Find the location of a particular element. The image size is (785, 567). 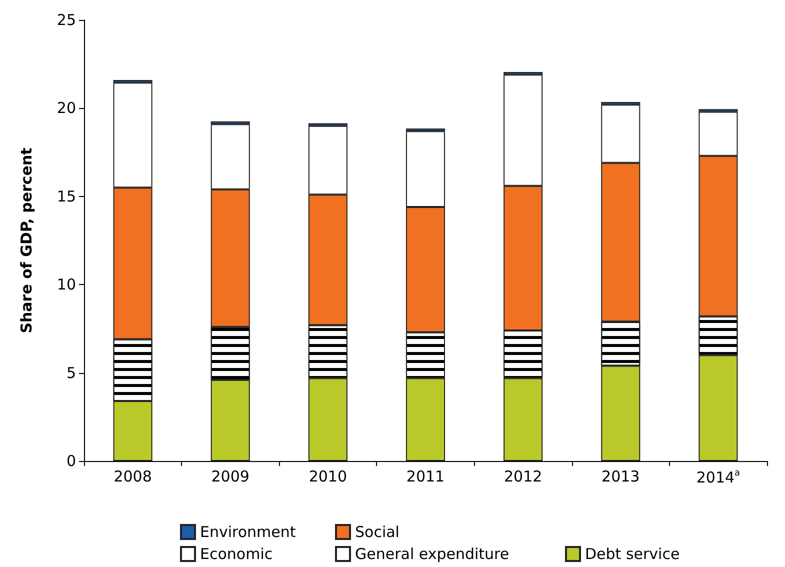

legend-label: Economic is located at coordinates (236, 554).